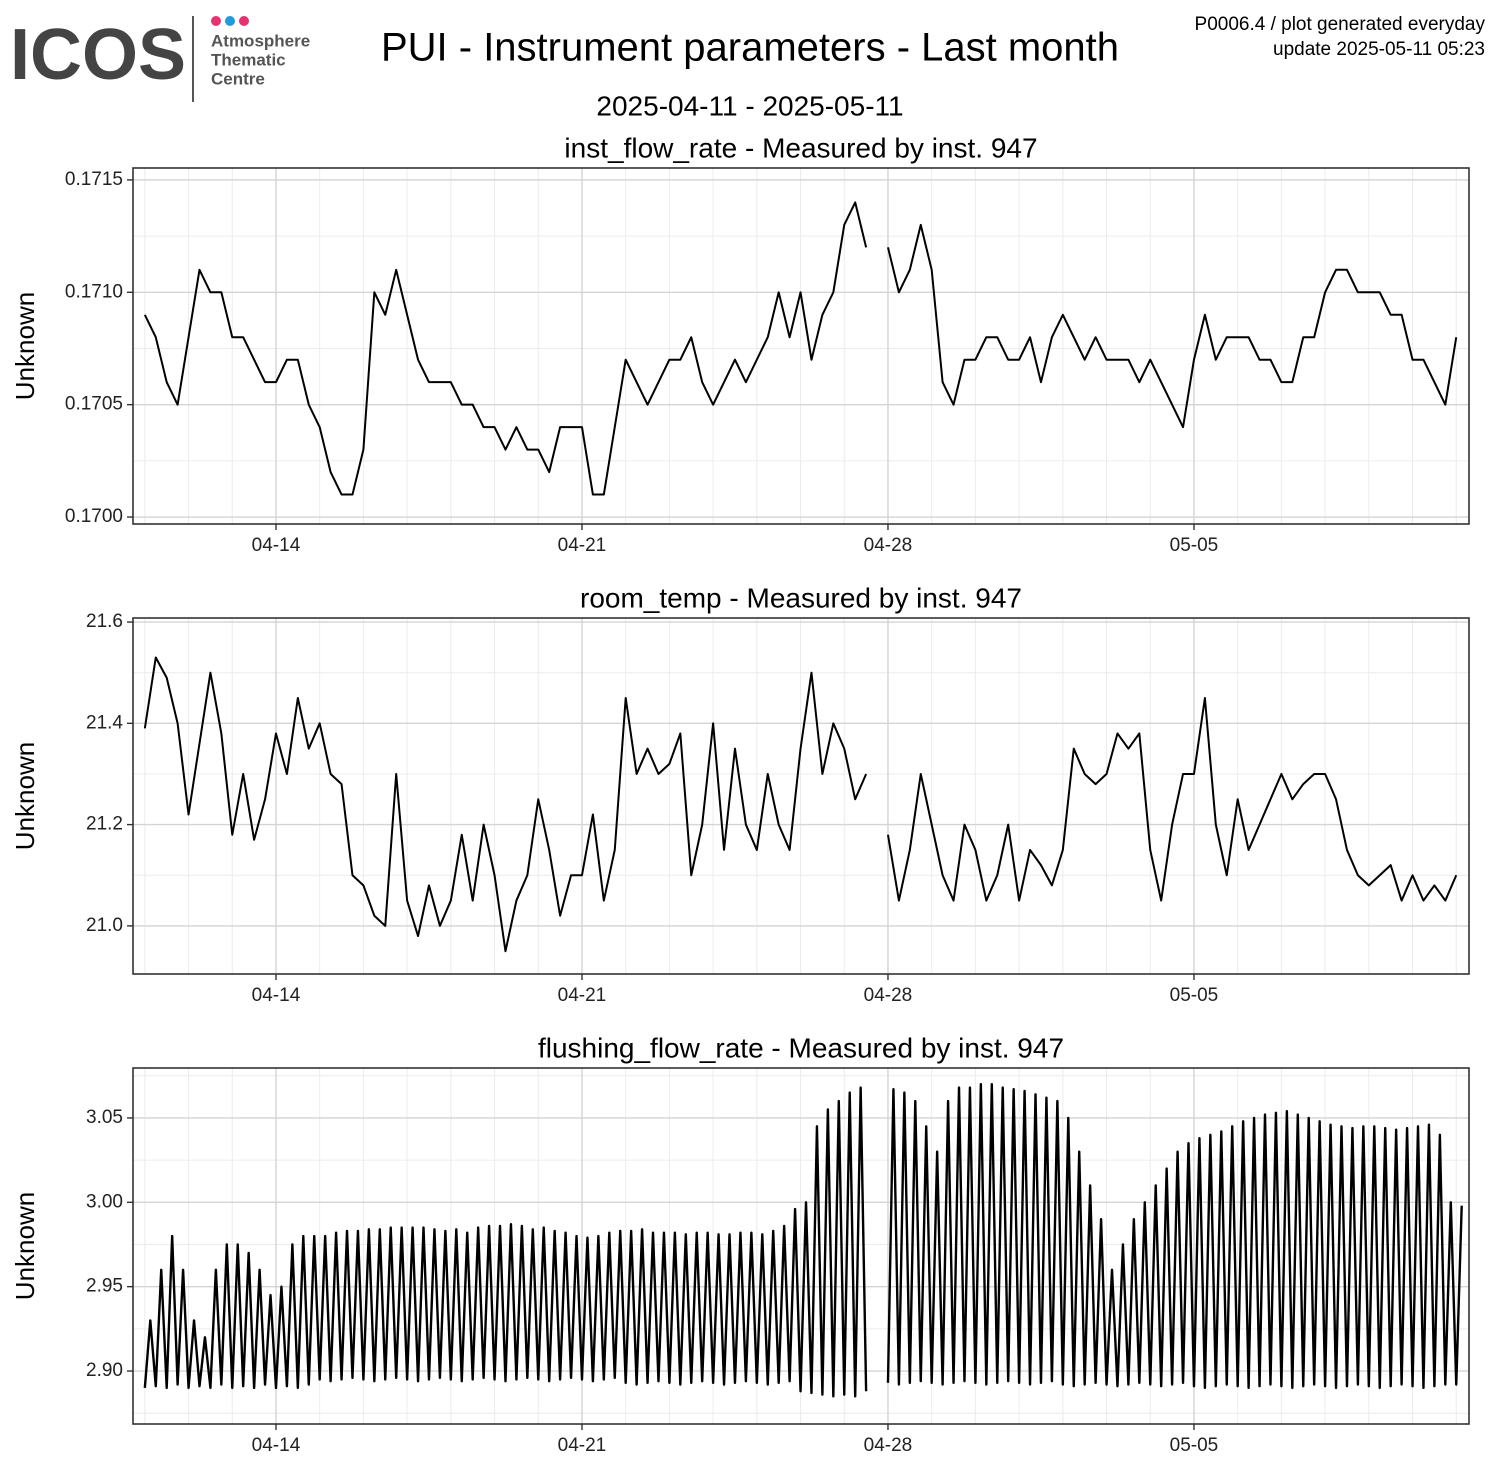  What do you see at coordinates (94, 291) in the screenshot?
I see `y-tick-label: 0.1710` at bounding box center [94, 291].